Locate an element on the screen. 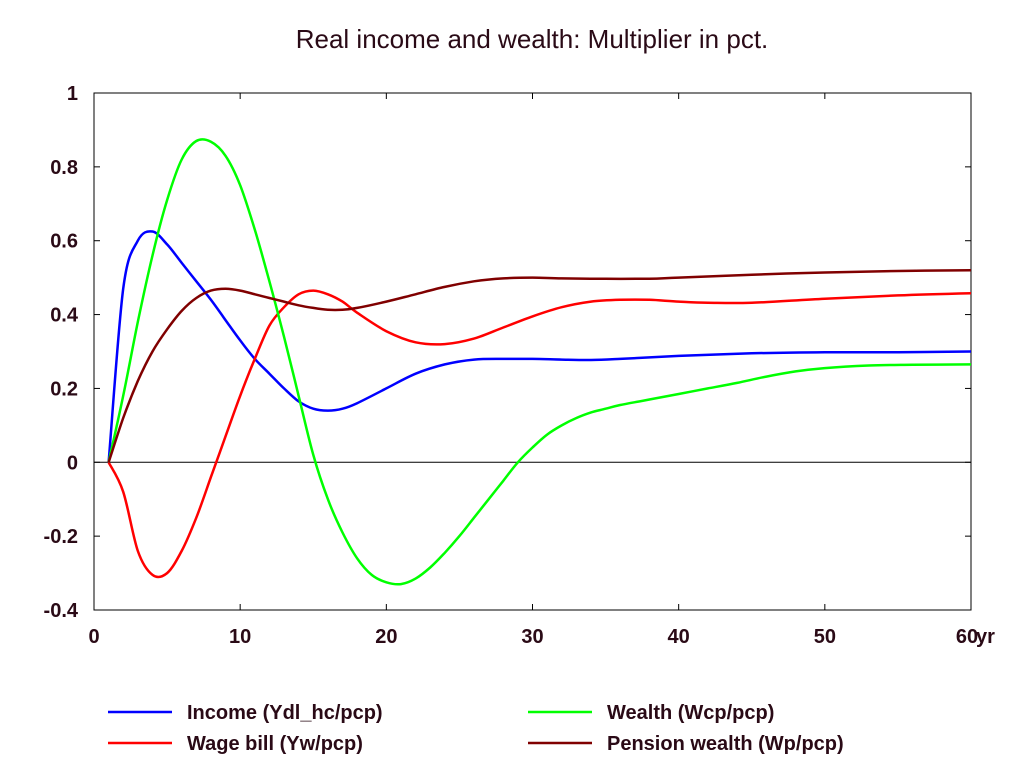 Image resolution: width=1024 pixels, height=778 pixels. x-tick-label: 60 is located at coordinates (967, 637).